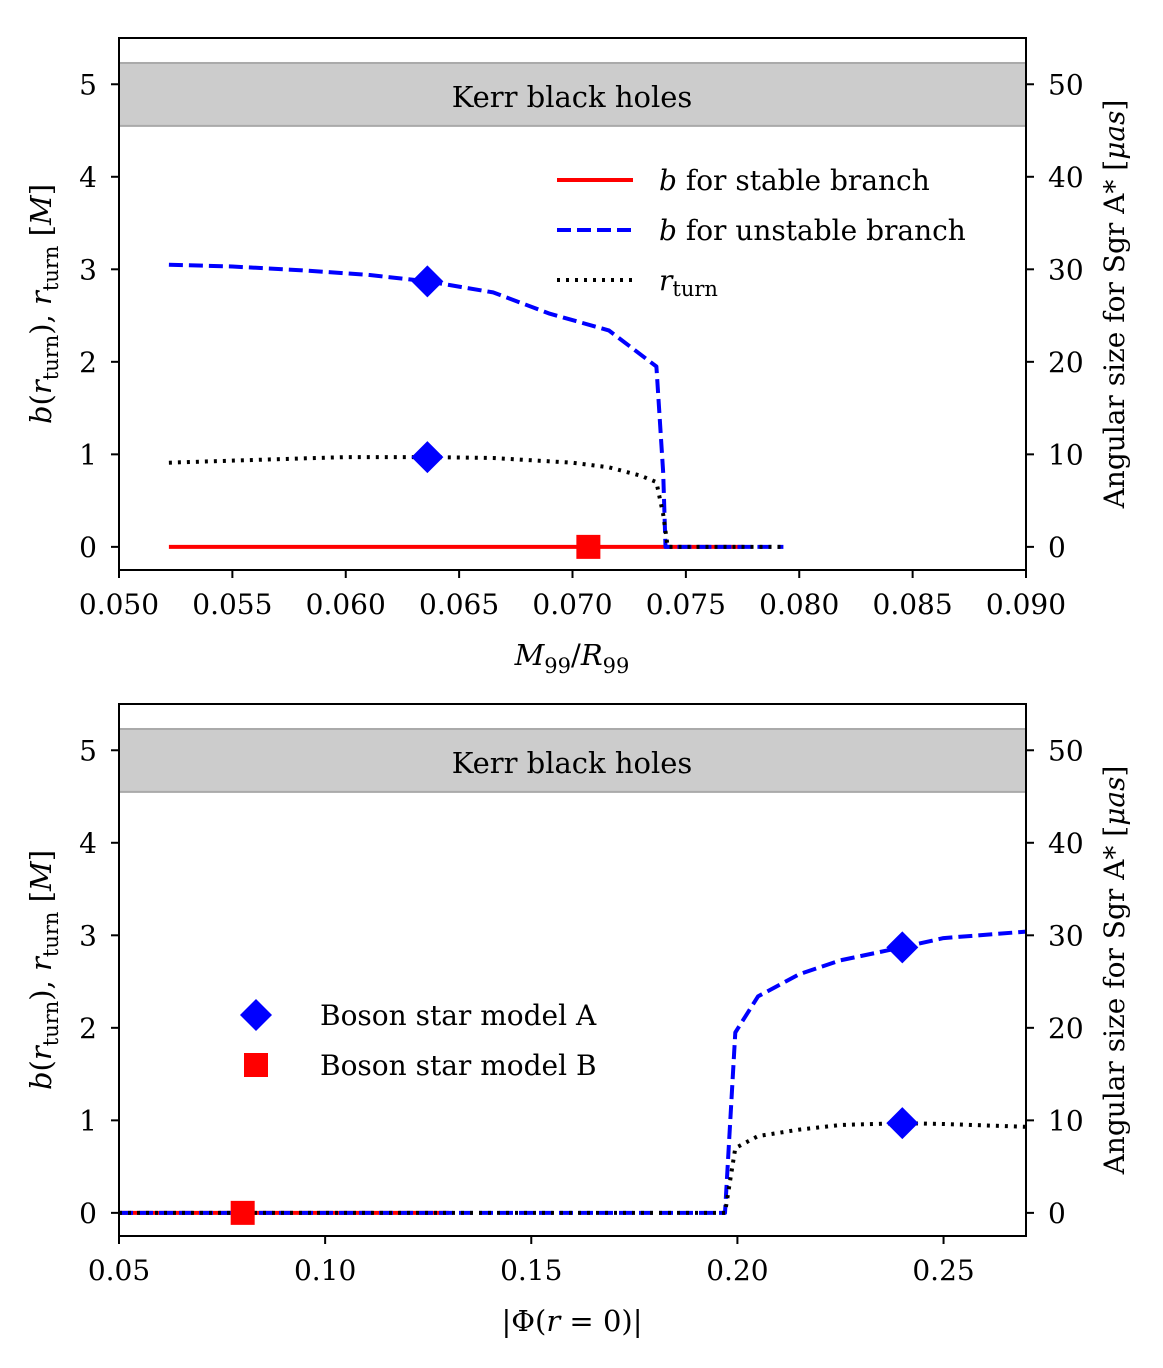 The width and height of the screenshot is (1163, 1368). I want to click on x-tick-label: 0.060, so click(346, 604).